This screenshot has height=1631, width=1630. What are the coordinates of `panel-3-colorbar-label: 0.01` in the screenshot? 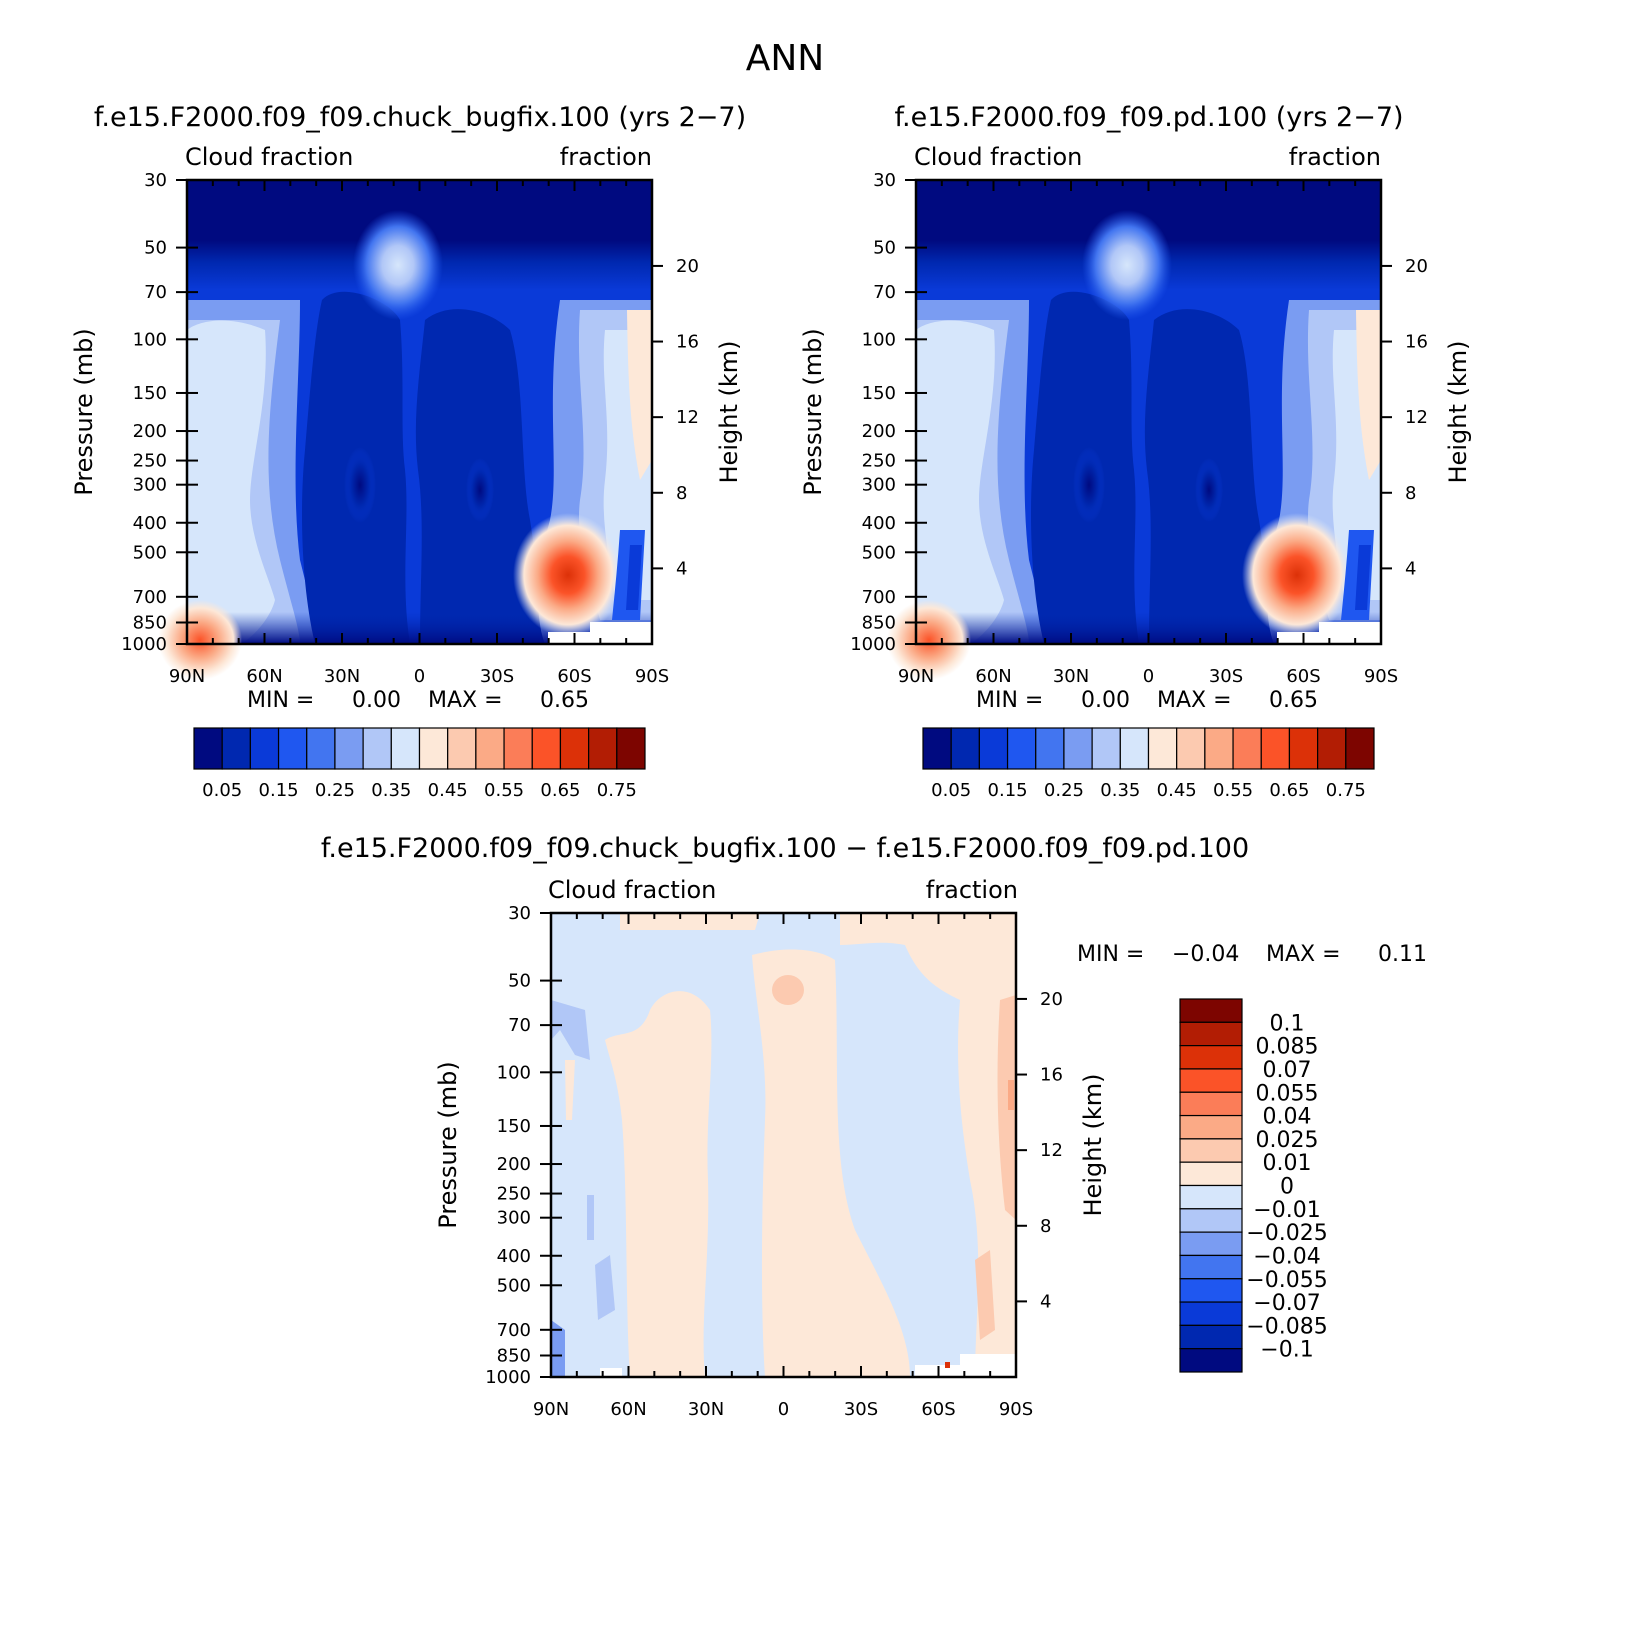 It's located at (1287, 1163).